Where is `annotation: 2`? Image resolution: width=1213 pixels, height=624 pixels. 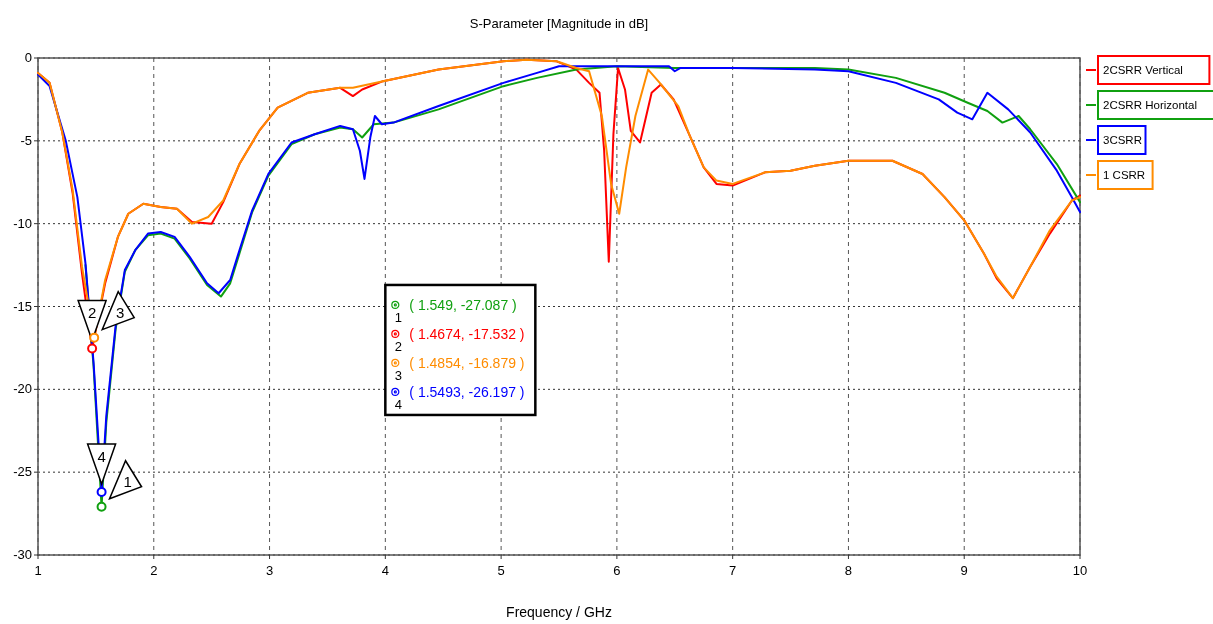 annotation: 2 is located at coordinates (92, 313).